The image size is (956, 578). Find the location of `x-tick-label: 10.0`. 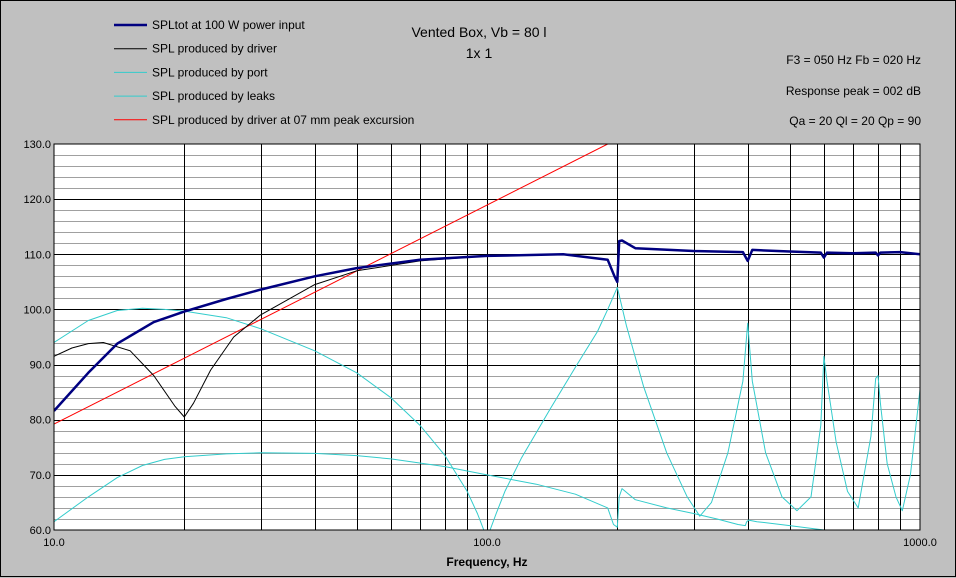

x-tick-label: 10.0 is located at coordinates (53, 543).